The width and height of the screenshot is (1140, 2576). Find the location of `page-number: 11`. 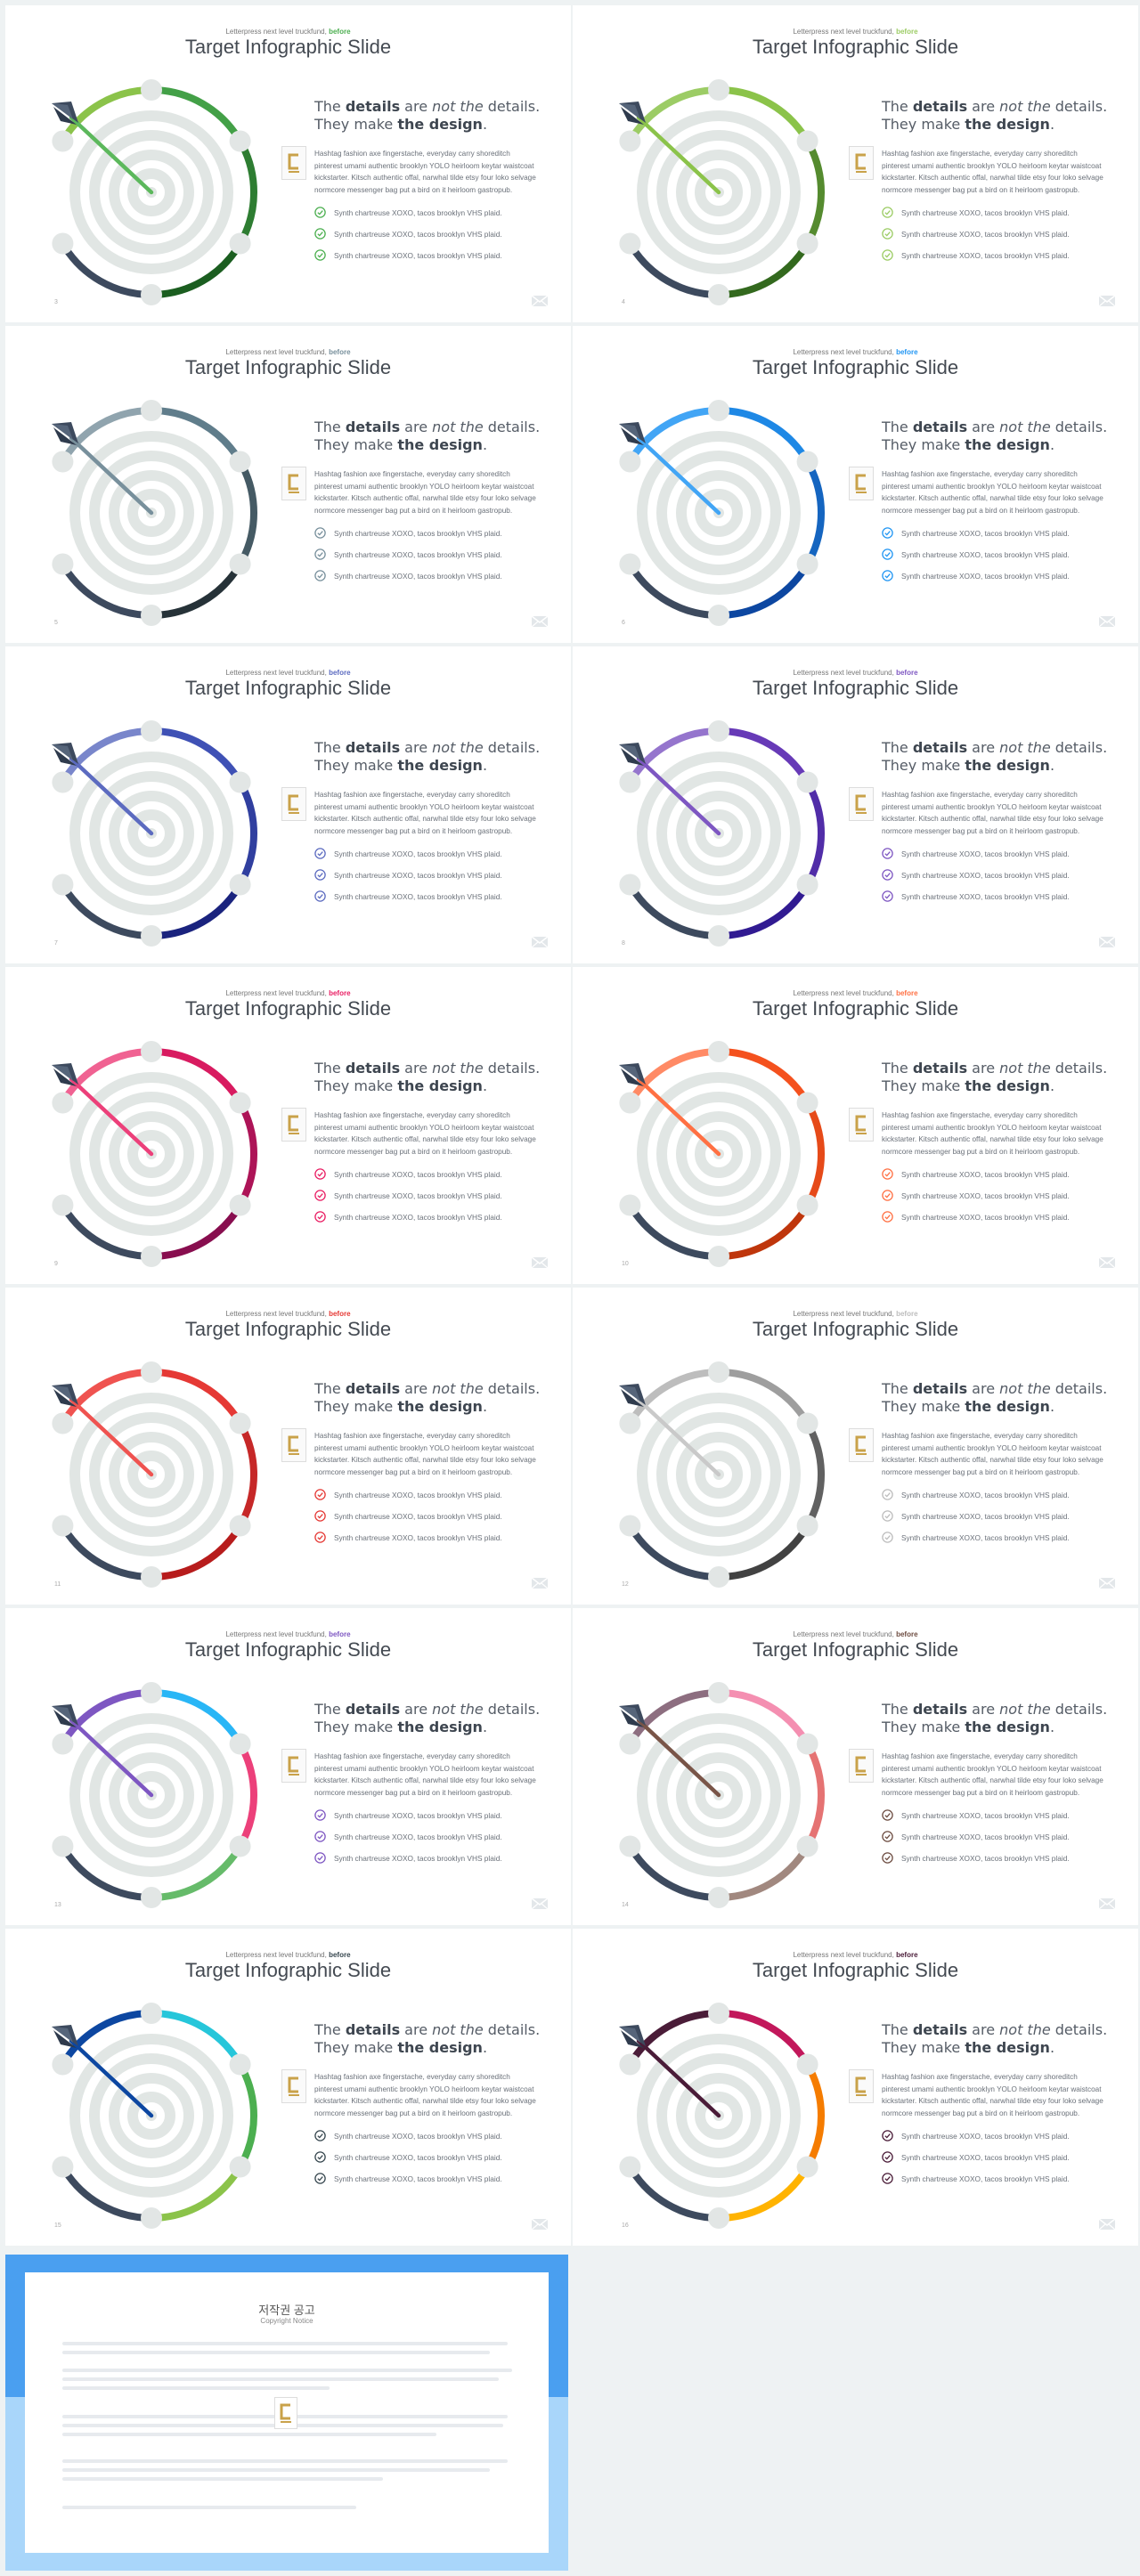

page-number: 11 is located at coordinates (57, 1584).